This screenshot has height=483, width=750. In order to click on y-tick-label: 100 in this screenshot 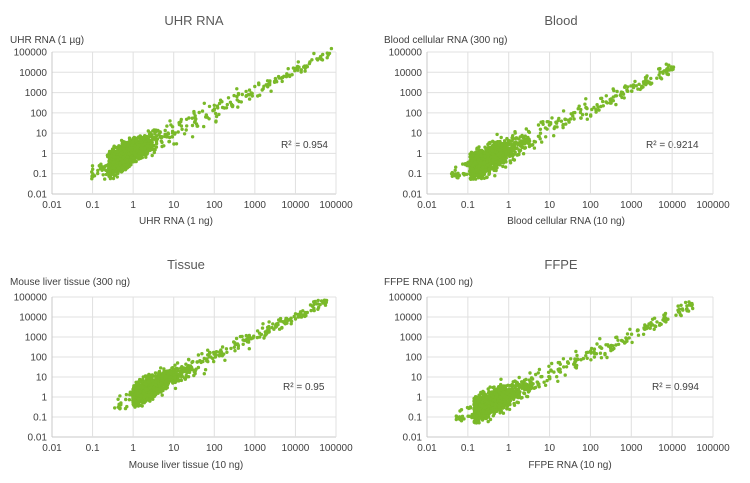, I will do `click(38, 358)`.